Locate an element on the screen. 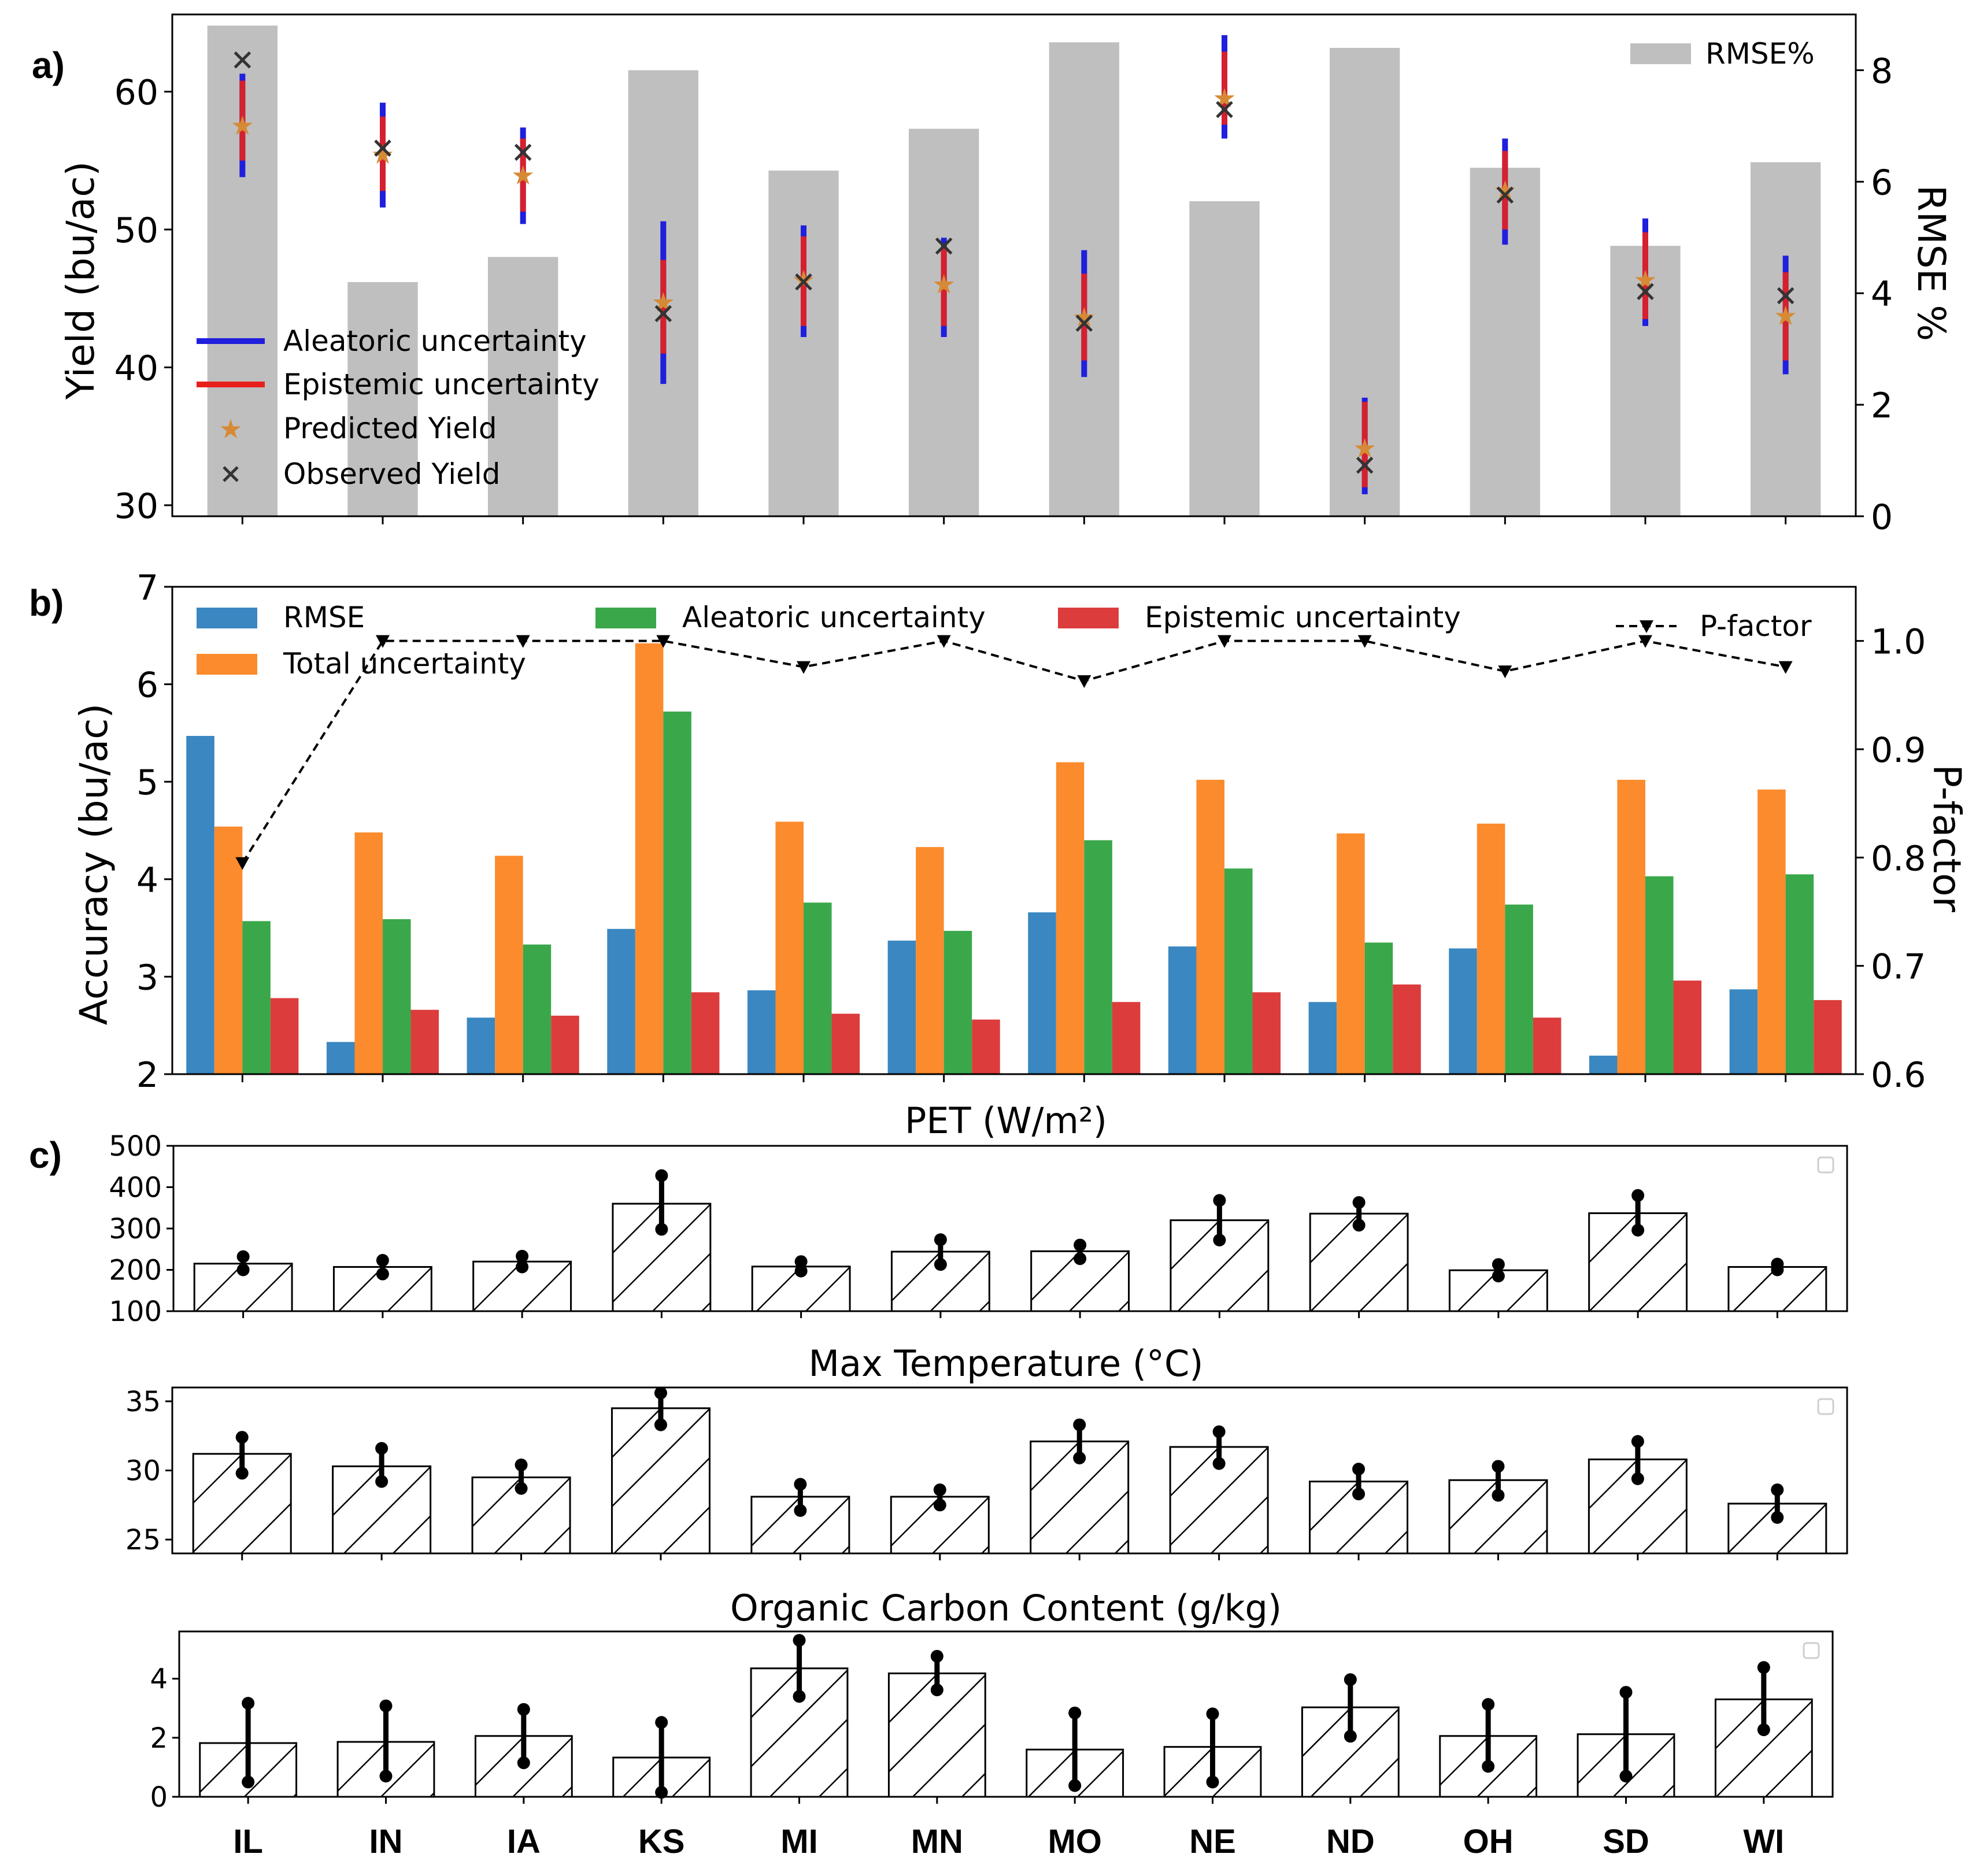  x-tick-label: SD is located at coordinates (1626, 1841).